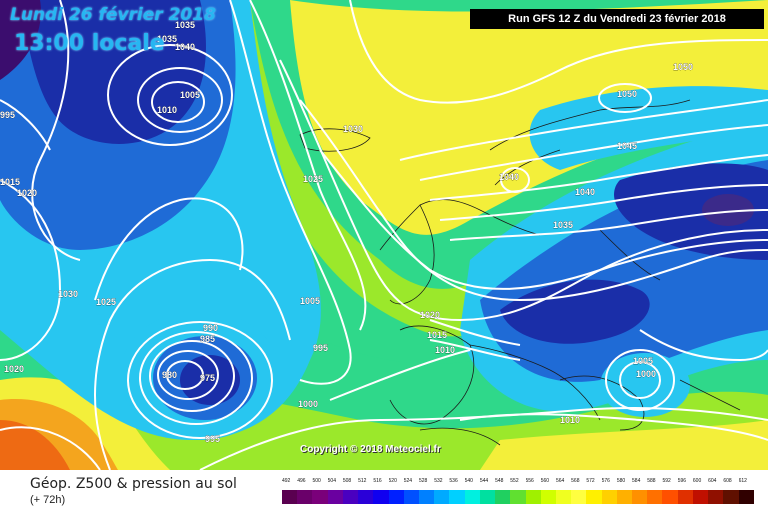  What do you see at coordinates (529, 481) in the screenshot?
I see `color-scale-label: 556` at bounding box center [529, 481].